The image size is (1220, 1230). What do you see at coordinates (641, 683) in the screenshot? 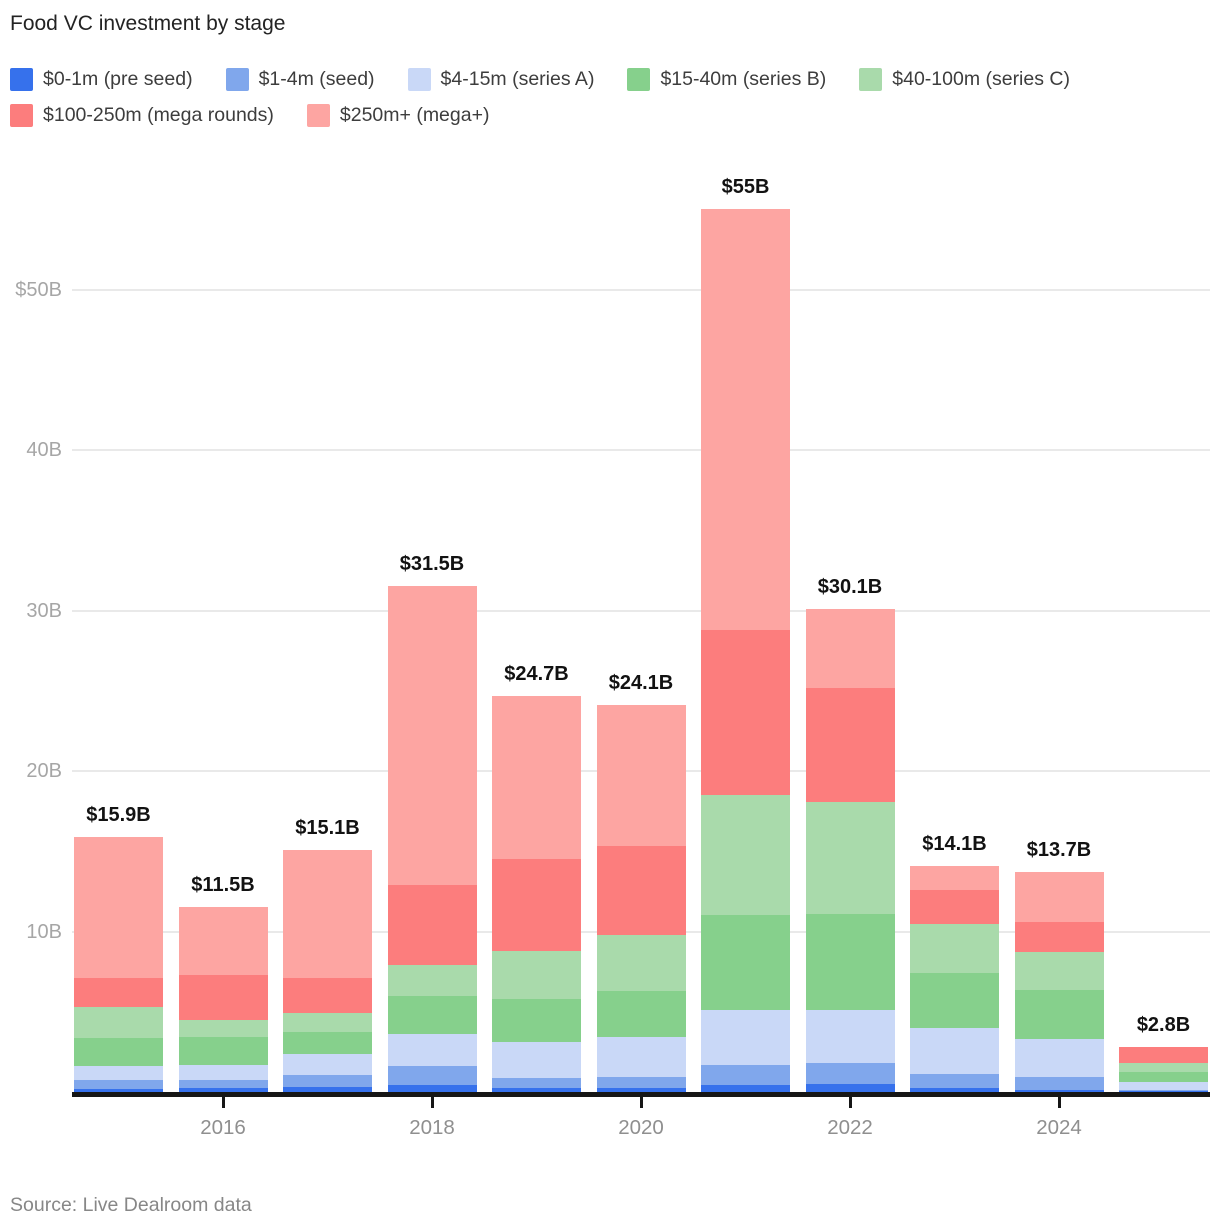
I see `bar-total-label: $24.1B` at bounding box center [641, 683].